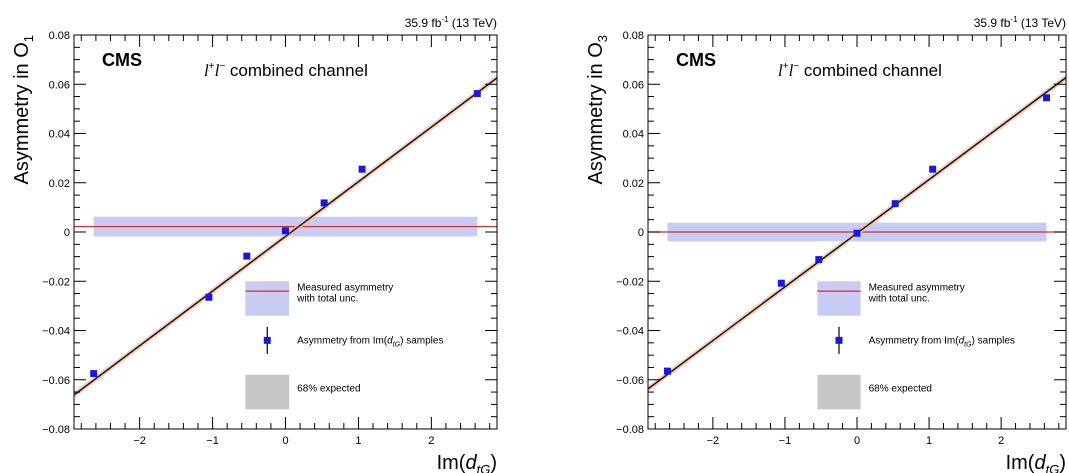 This screenshot has width=1069, height=473. I want to click on y-axis-title: Asymmetry in O1, so click(23, 109).